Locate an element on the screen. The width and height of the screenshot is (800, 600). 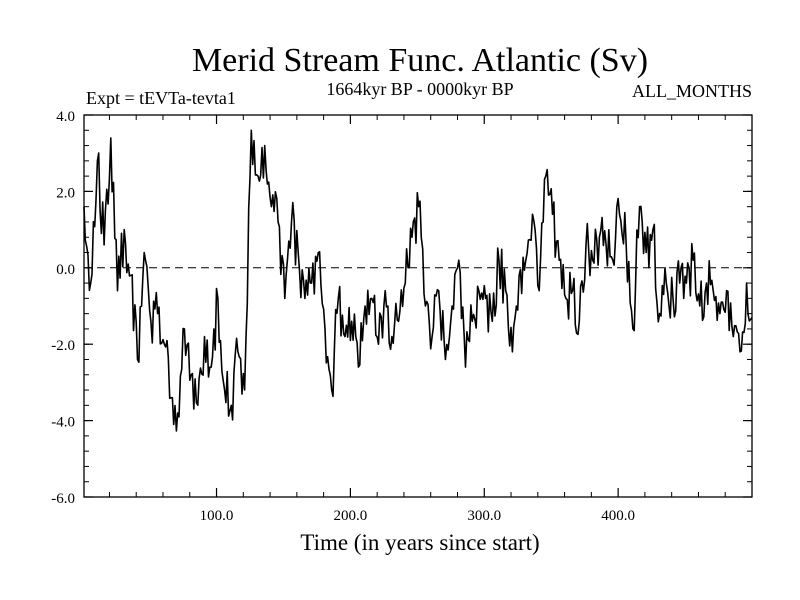
y-tick-label: -2.0 is located at coordinates (63, 346).